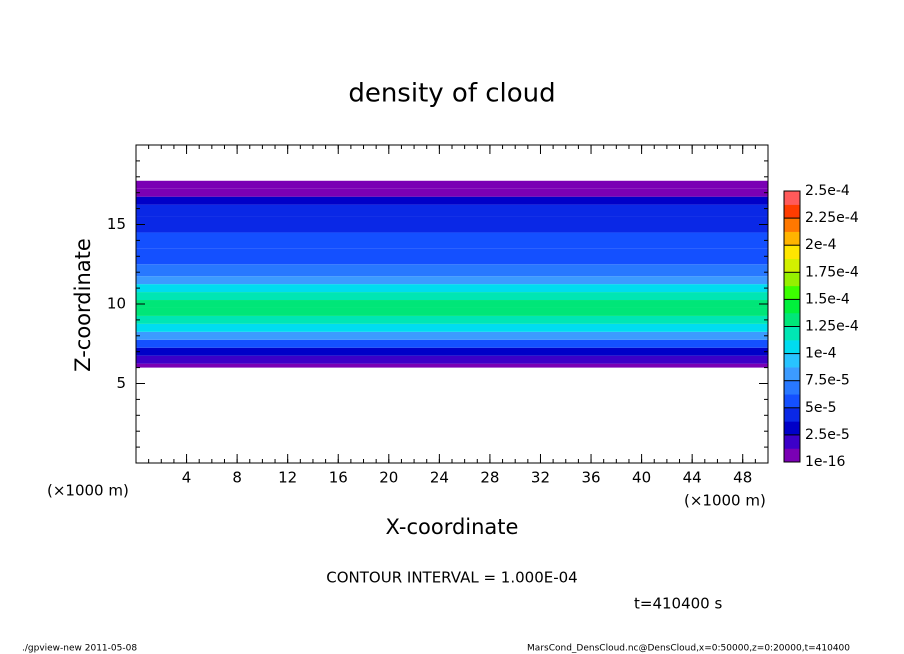 This screenshot has width=904, height=654. What do you see at coordinates (452, 527) in the screenshot?
I see `x-axis-label: X-coordinate` at bounding box center [452, 527].